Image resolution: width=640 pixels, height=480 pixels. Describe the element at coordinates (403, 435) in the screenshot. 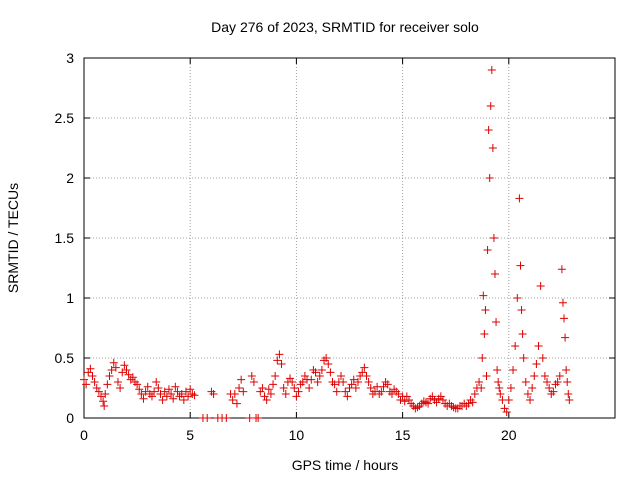

I see `x-tick-label: 15` at that location.